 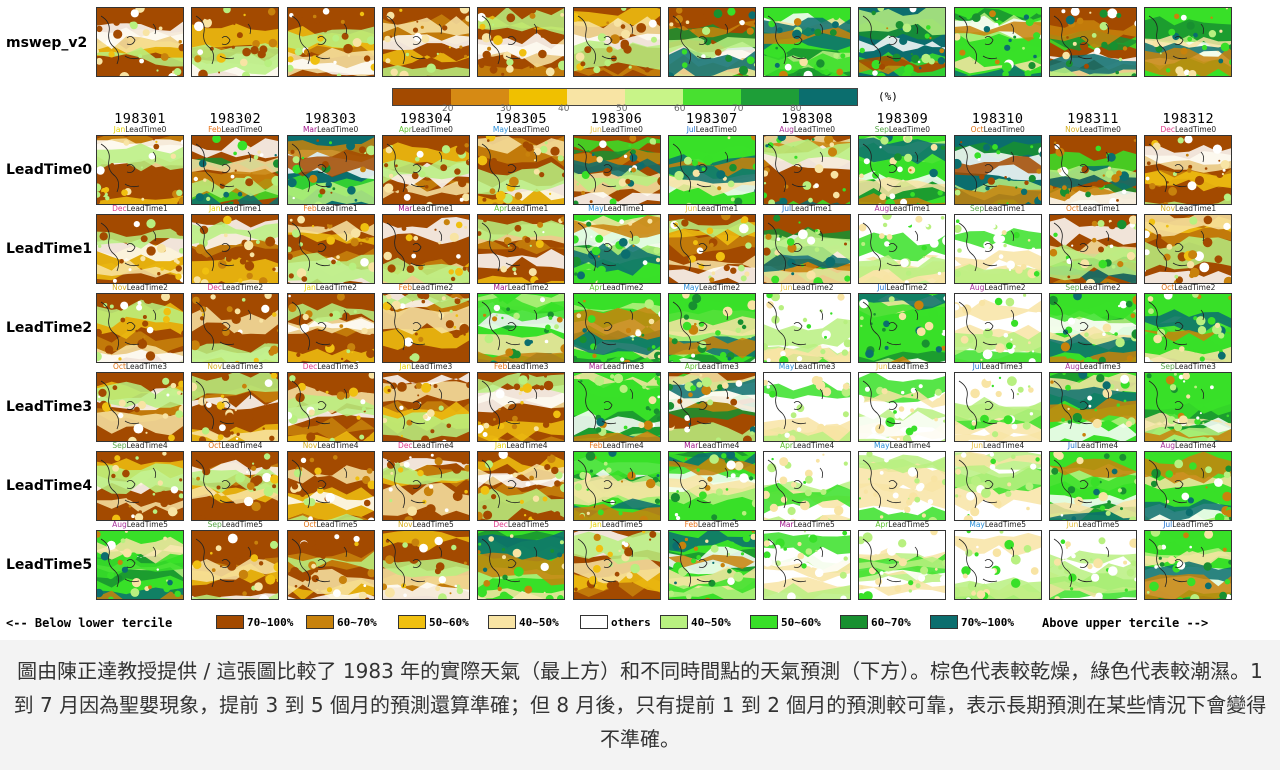 What do you see at coordinates (89, 623) in the screenshot?
I see `below-tercile-label: <-- Below lower tercile` at bounding box center [89, 623].